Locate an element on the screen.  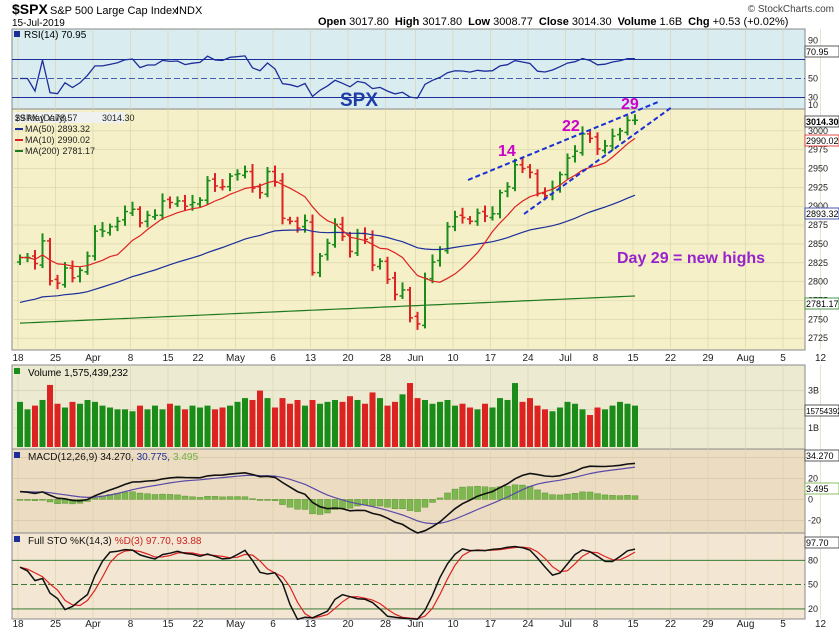
sto-legend: Full STO %K(14,3) %D(3) 97.70, 93.88 is located at coordinates (108, 541).